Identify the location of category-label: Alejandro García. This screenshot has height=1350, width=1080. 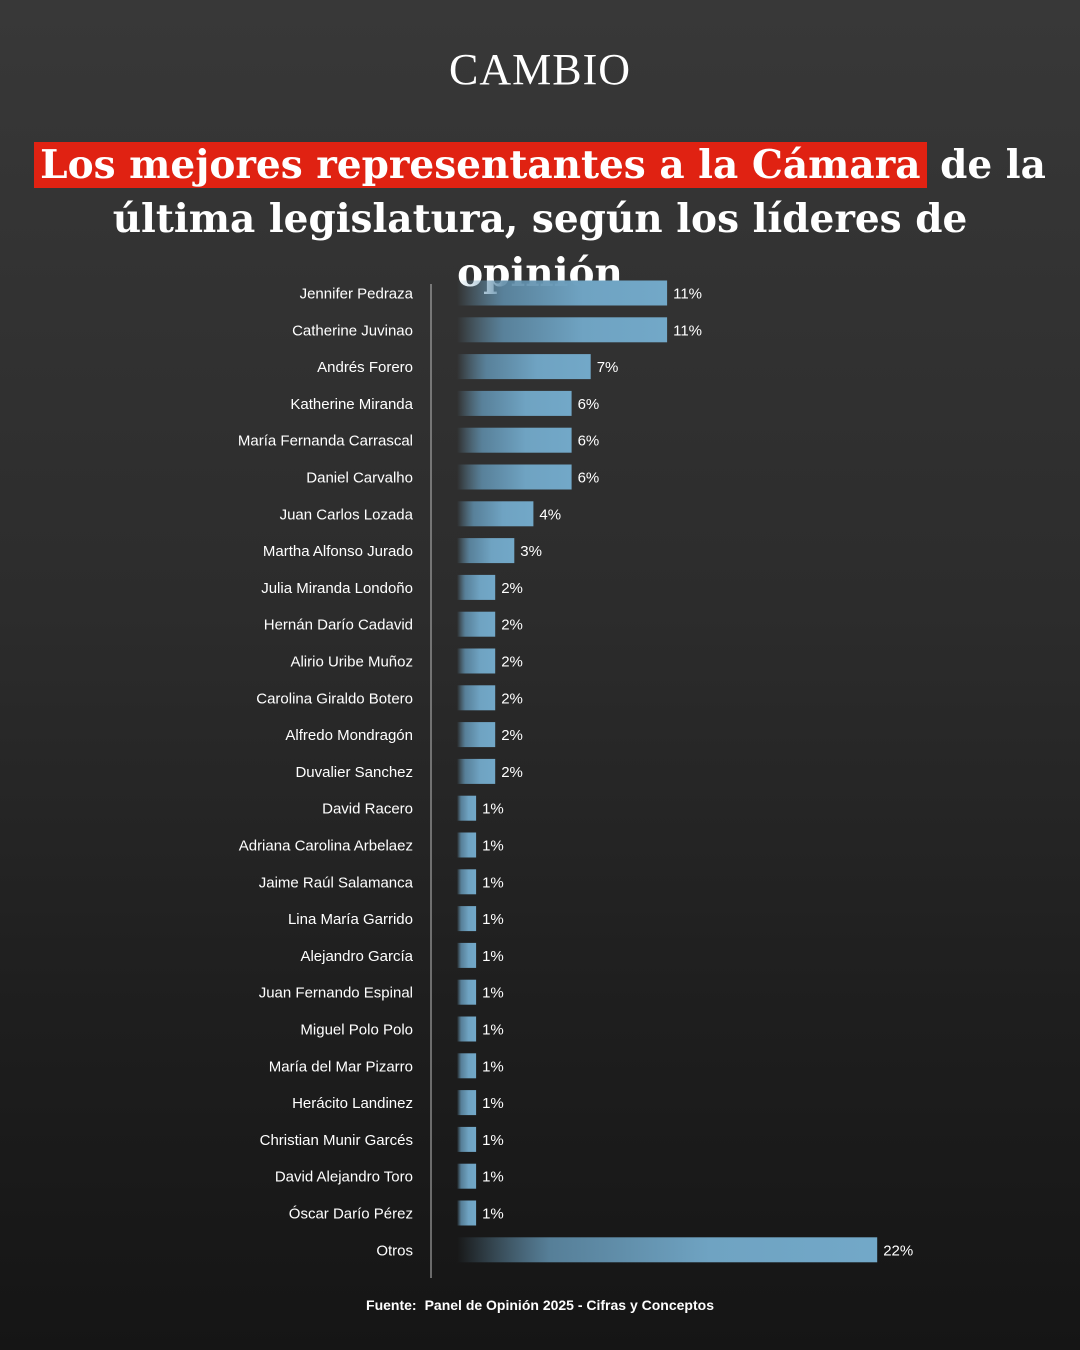
(356, 956).